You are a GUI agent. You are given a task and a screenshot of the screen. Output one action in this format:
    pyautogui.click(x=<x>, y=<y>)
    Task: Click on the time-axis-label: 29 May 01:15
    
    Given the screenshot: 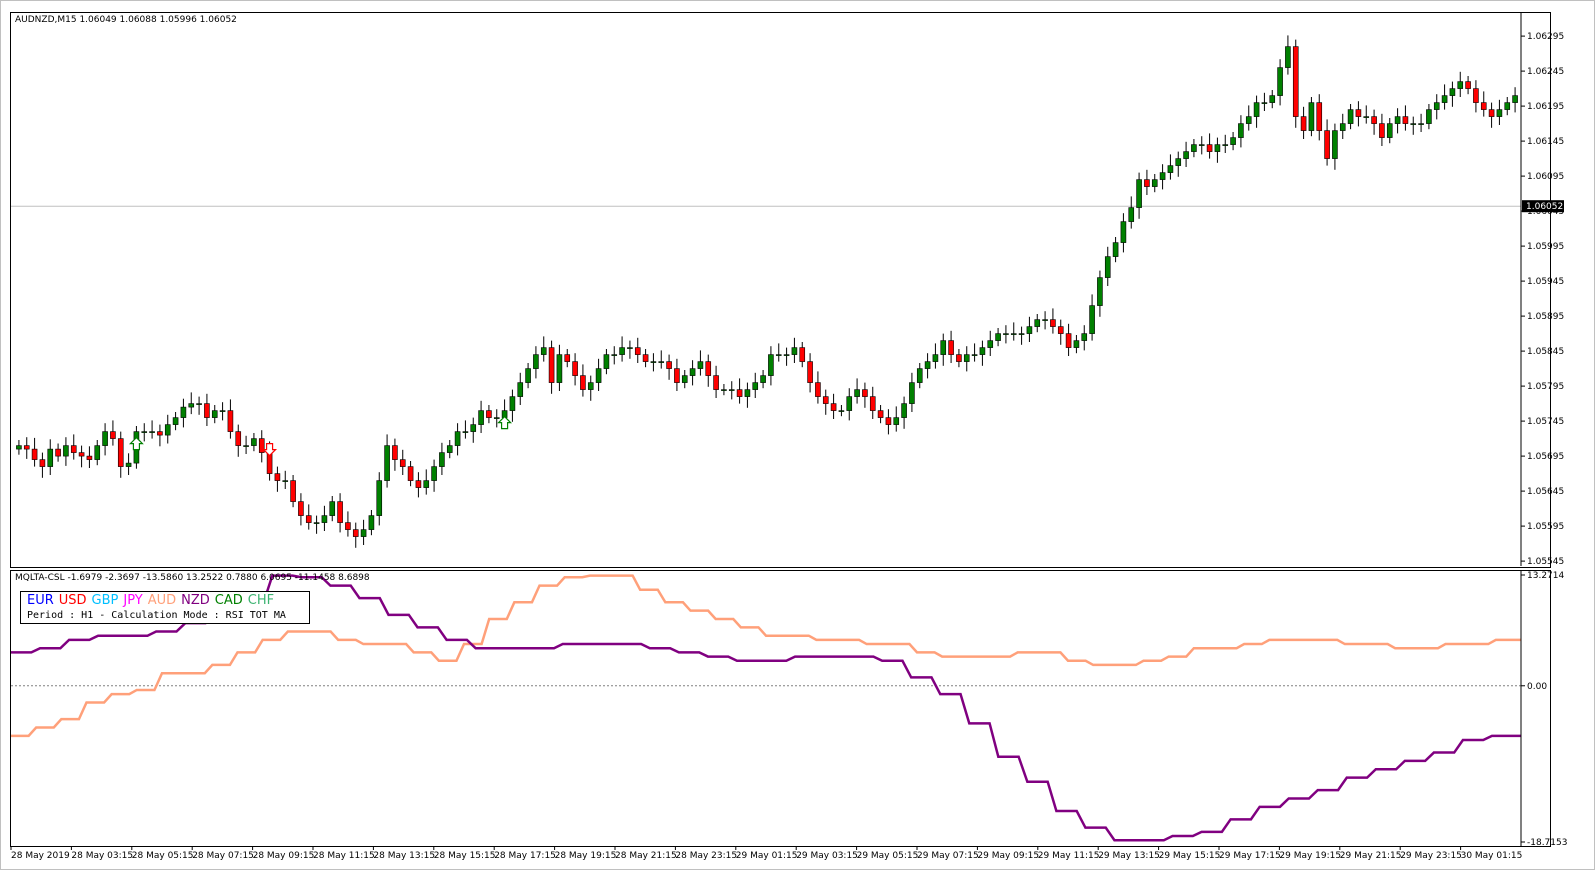 What is the action you would take?
    pyautogui.click(x=767, y=856)
    